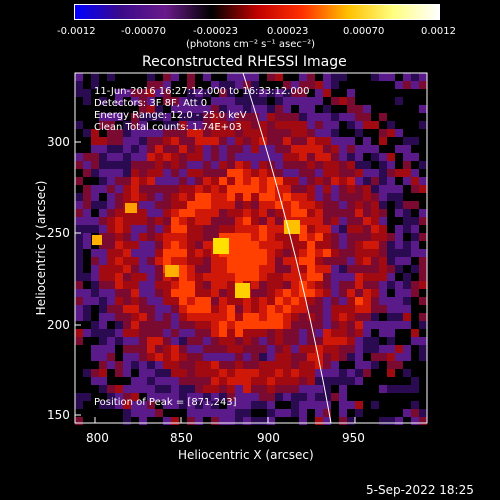 The height and width of the screenshot is (500, 500). Describe the element at coordinates (353, 438) in the screenshot. I see `x-tick-label-950: 950` at that location.